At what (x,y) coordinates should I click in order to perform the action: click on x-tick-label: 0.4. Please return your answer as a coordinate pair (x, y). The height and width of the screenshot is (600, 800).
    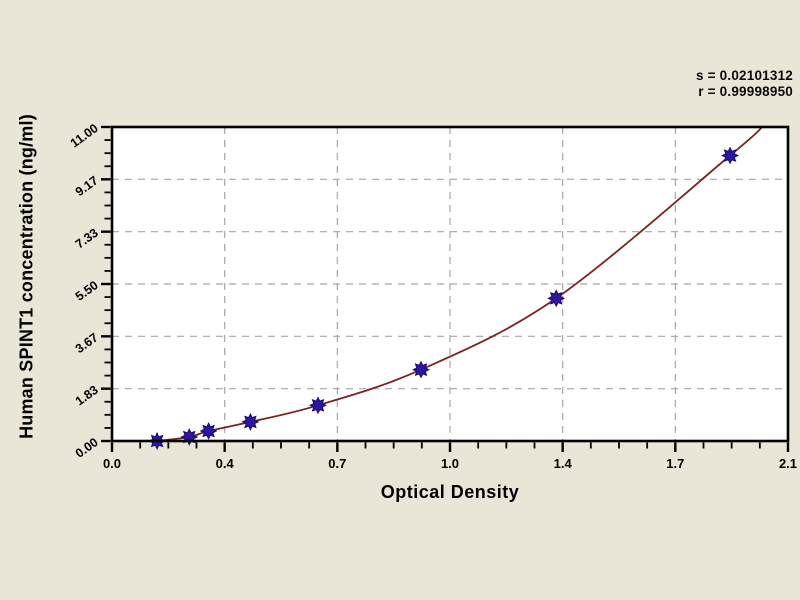
    Looking at the image, I should click on (225, 463).